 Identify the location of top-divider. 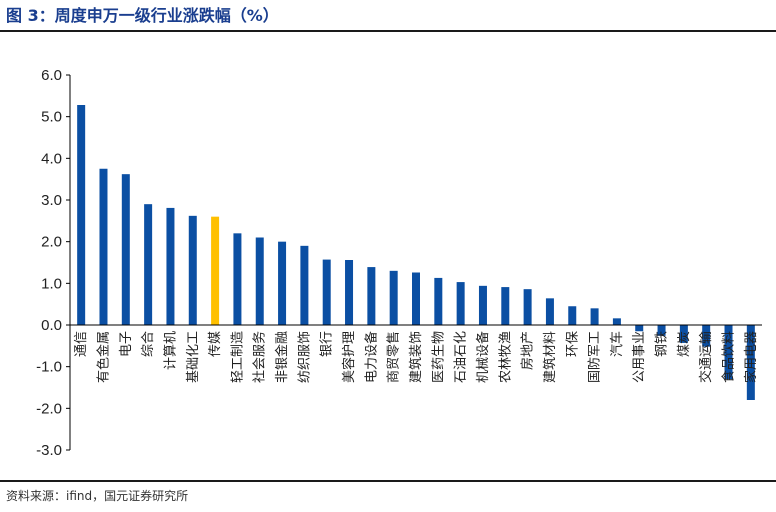
(388, 31).